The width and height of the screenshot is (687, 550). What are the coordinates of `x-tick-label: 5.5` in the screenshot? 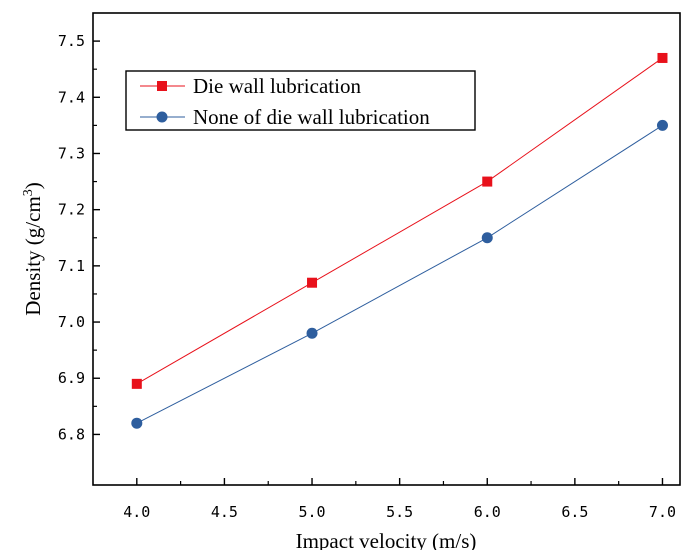 It's located at (399, 512).